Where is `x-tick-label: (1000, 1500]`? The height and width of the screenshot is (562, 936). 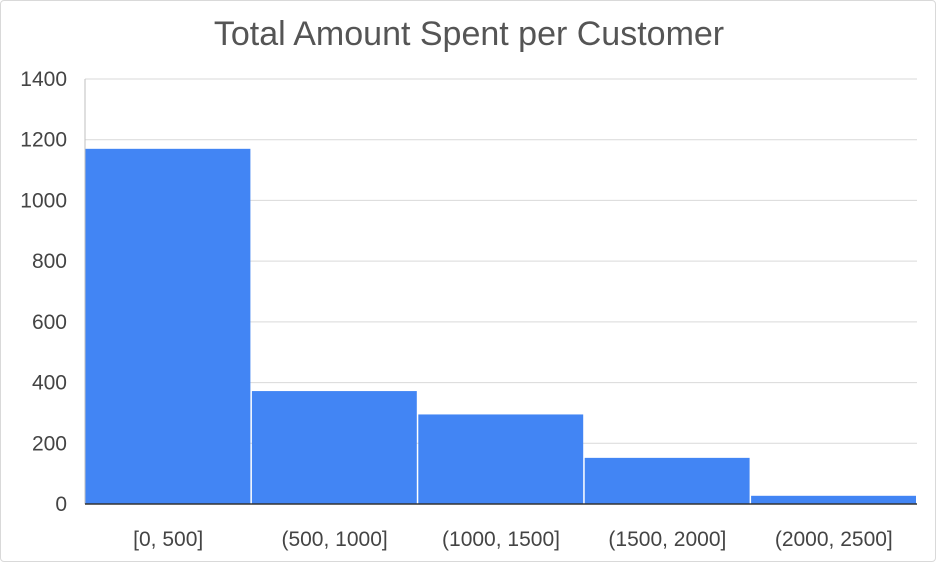
x-tick-label: (1000, 1500] is located at coordinates (501, 539).